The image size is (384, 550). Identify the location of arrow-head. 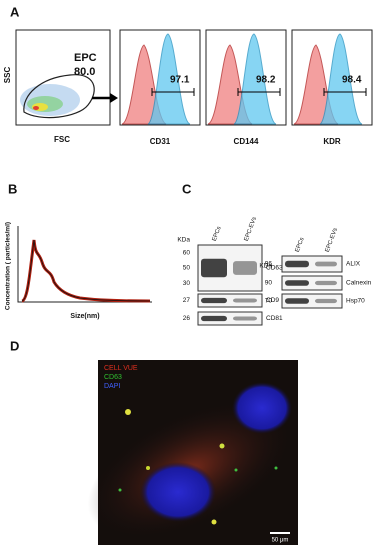
(114, 98).